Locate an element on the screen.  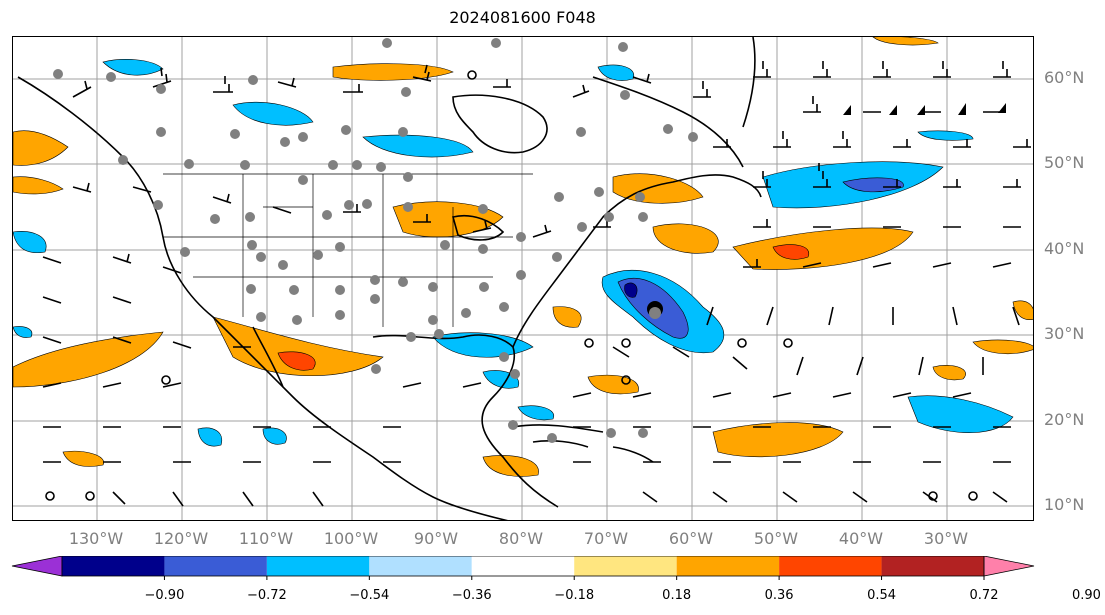
lat-label-20n: 20°N is located at coordinates (1064, 419).